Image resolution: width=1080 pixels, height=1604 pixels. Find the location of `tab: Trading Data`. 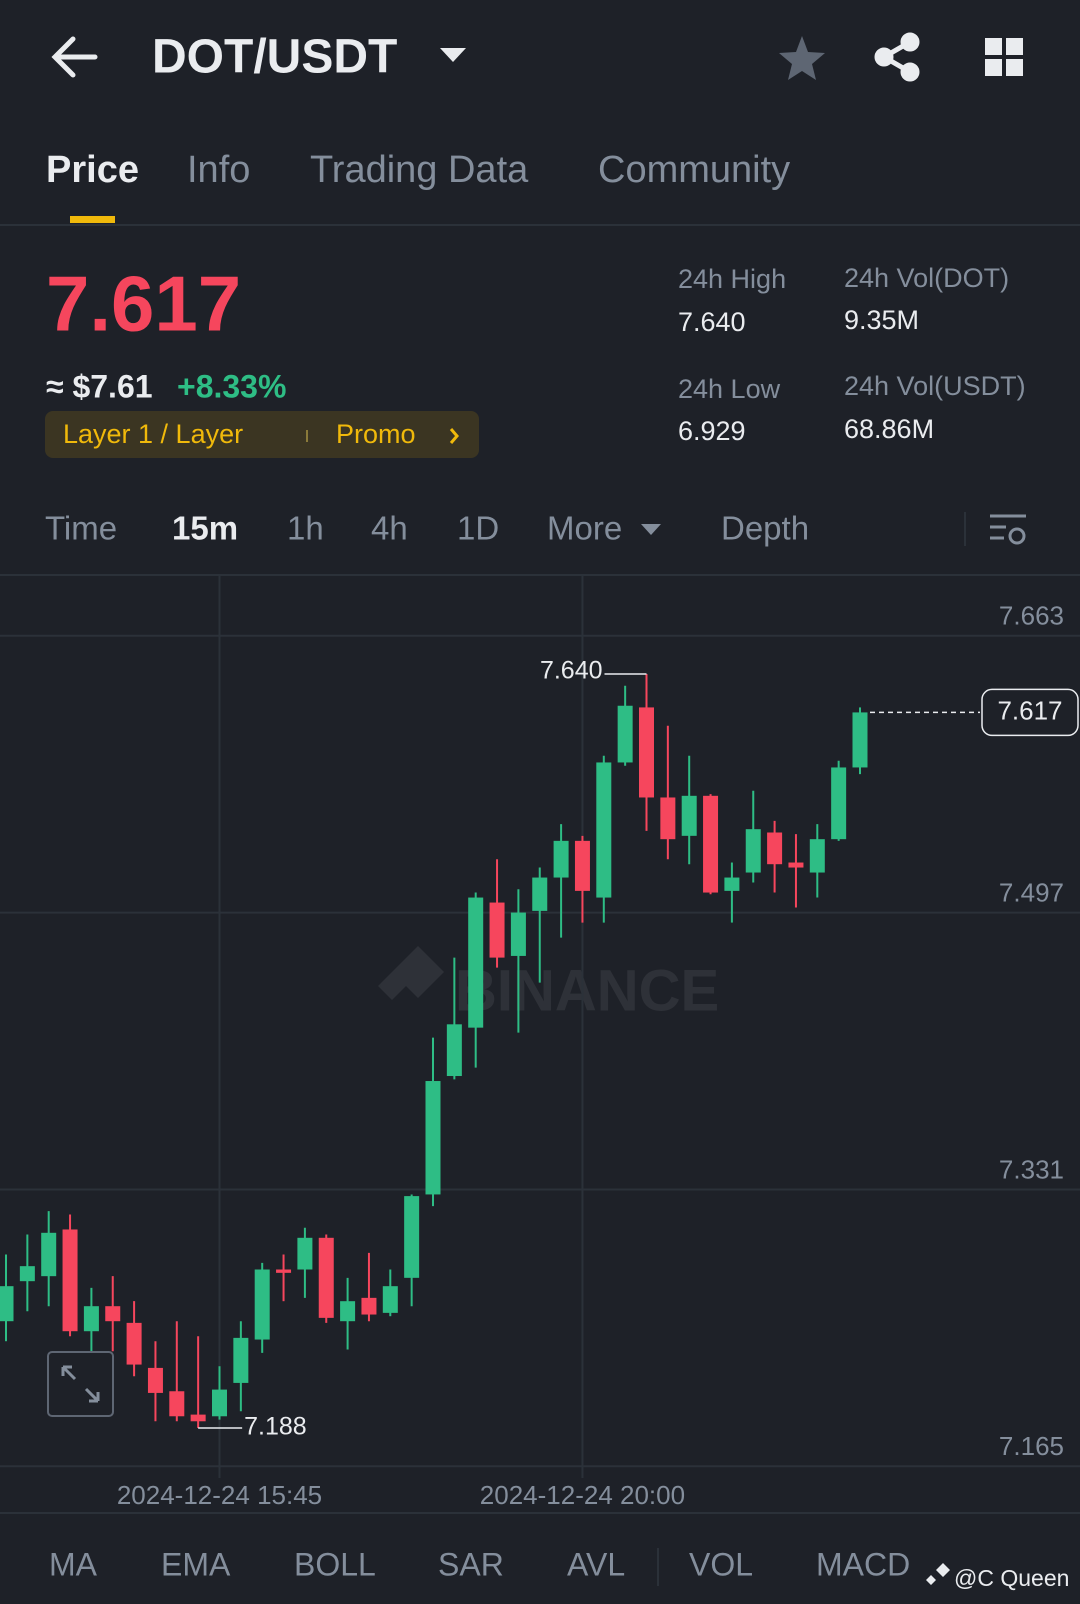

tab: Trading Data is located at coordinates (419, 170).